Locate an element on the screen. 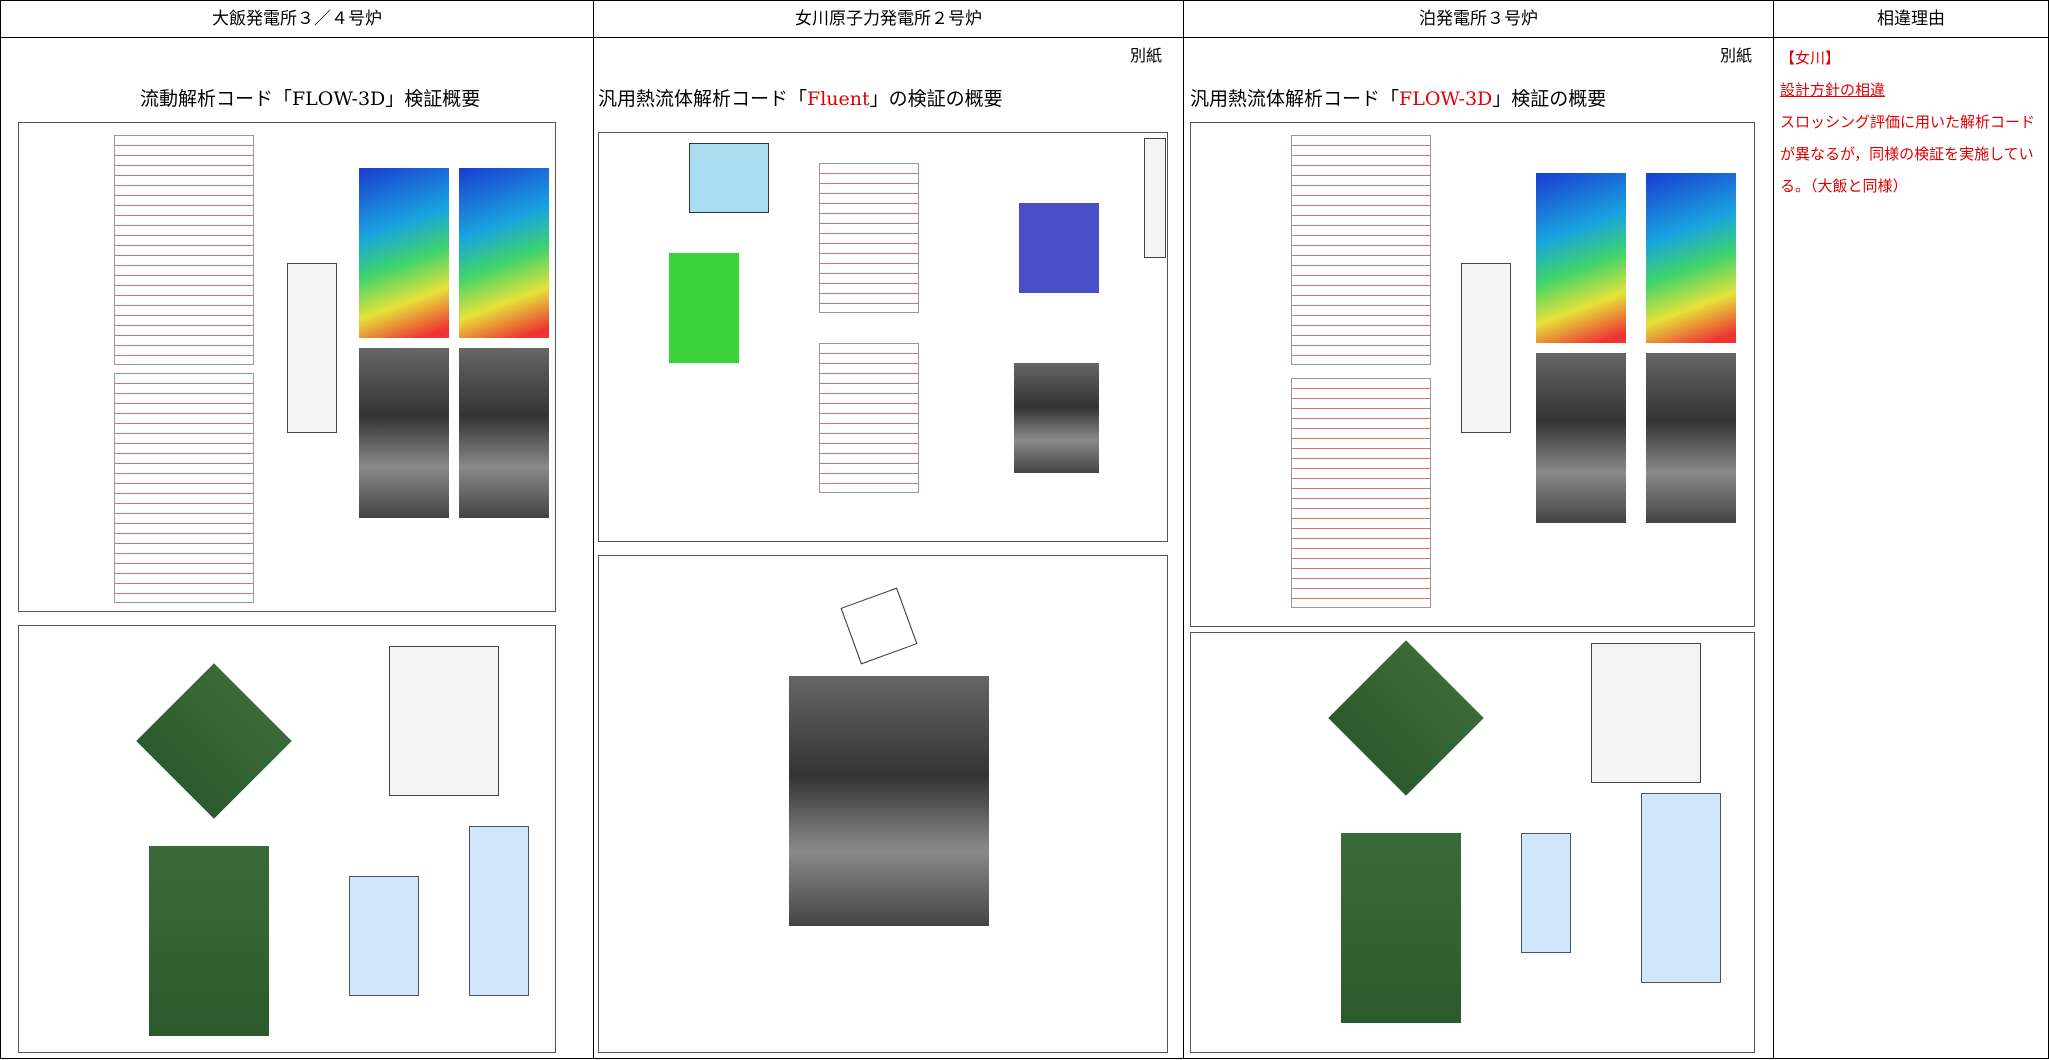  column-header: 女川原子力発電所２号炉 is located at coordinates (888, 19).